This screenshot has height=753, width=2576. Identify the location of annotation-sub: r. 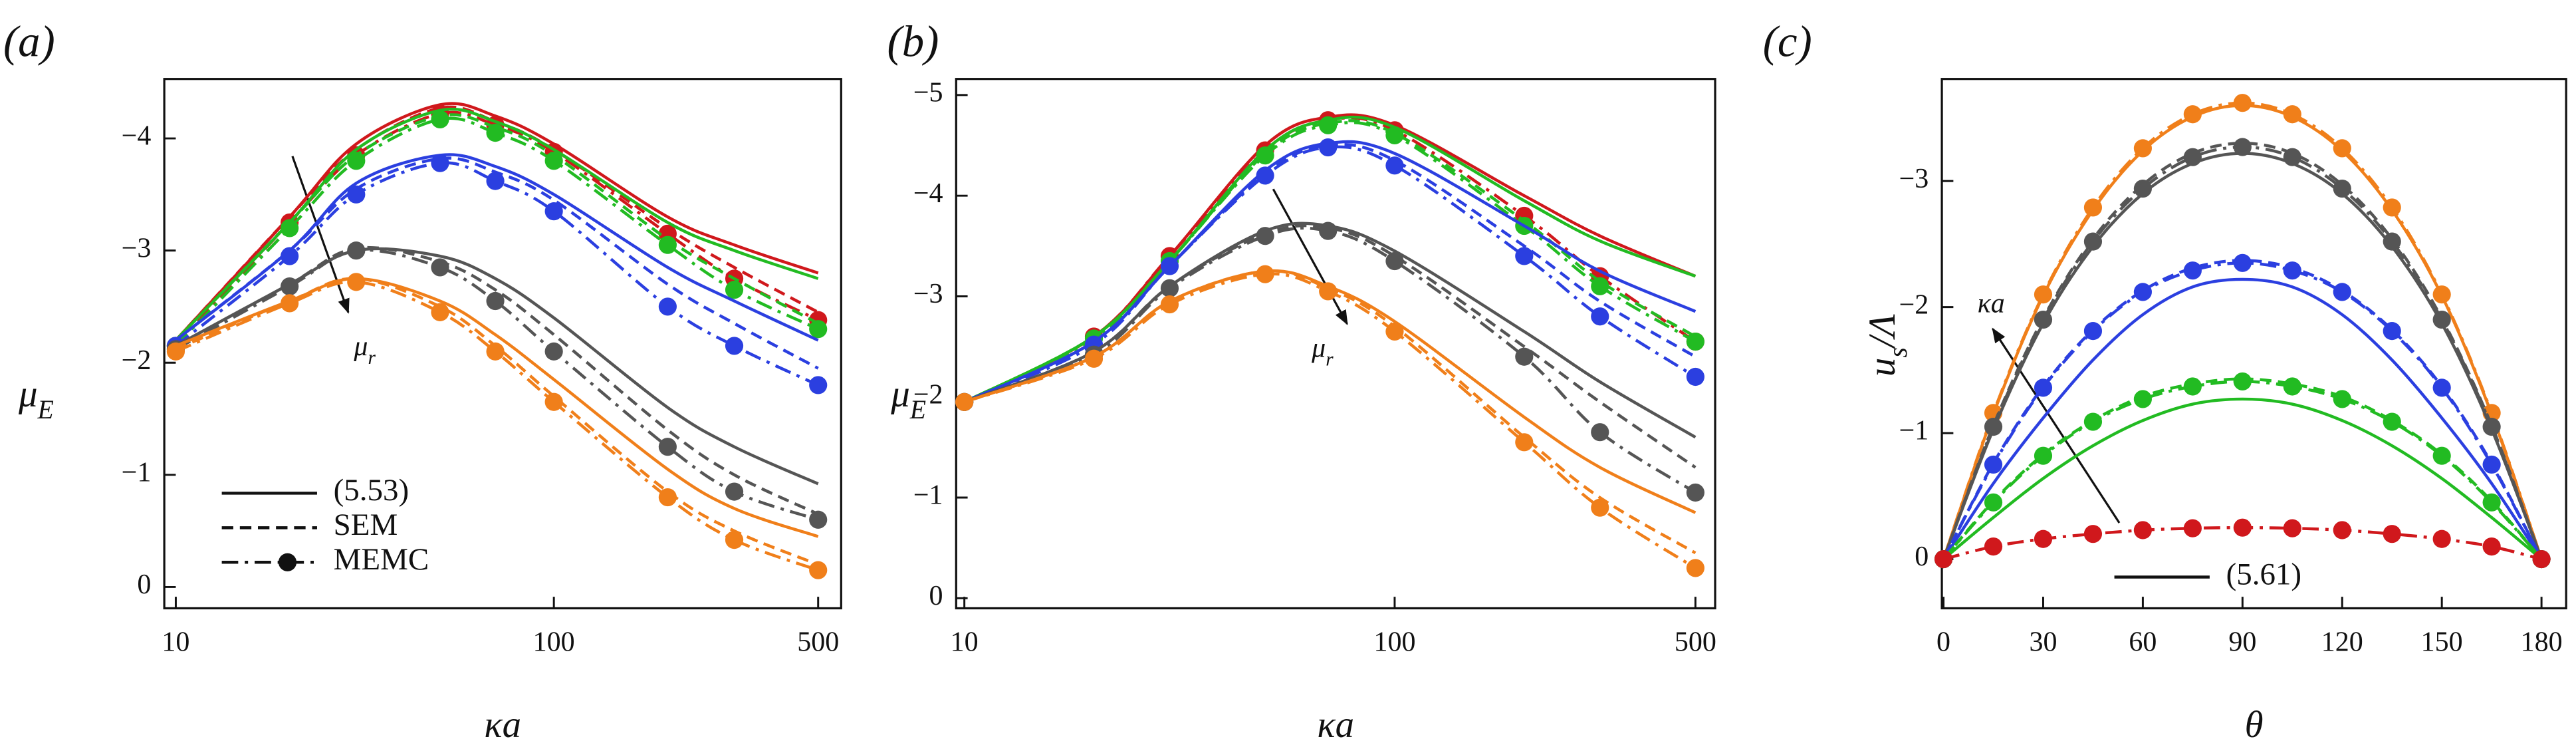
(1330, 359).